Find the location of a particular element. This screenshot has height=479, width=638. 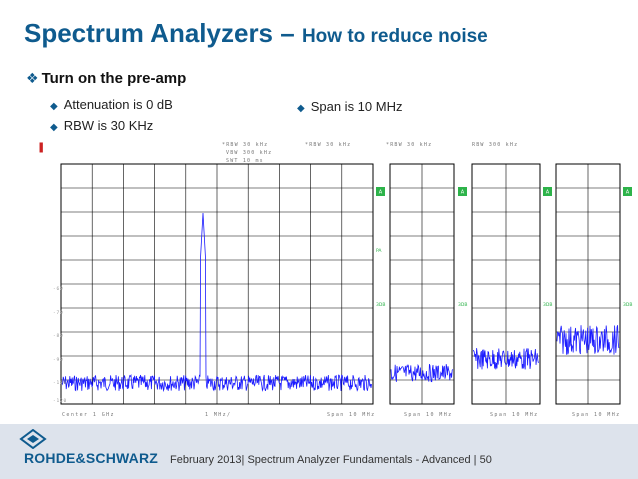

y-label: -80 is located at coordinates (58, 336).